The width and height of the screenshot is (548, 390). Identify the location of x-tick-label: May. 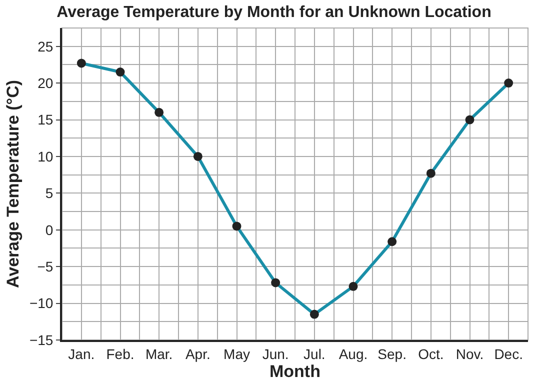
(237, 354).